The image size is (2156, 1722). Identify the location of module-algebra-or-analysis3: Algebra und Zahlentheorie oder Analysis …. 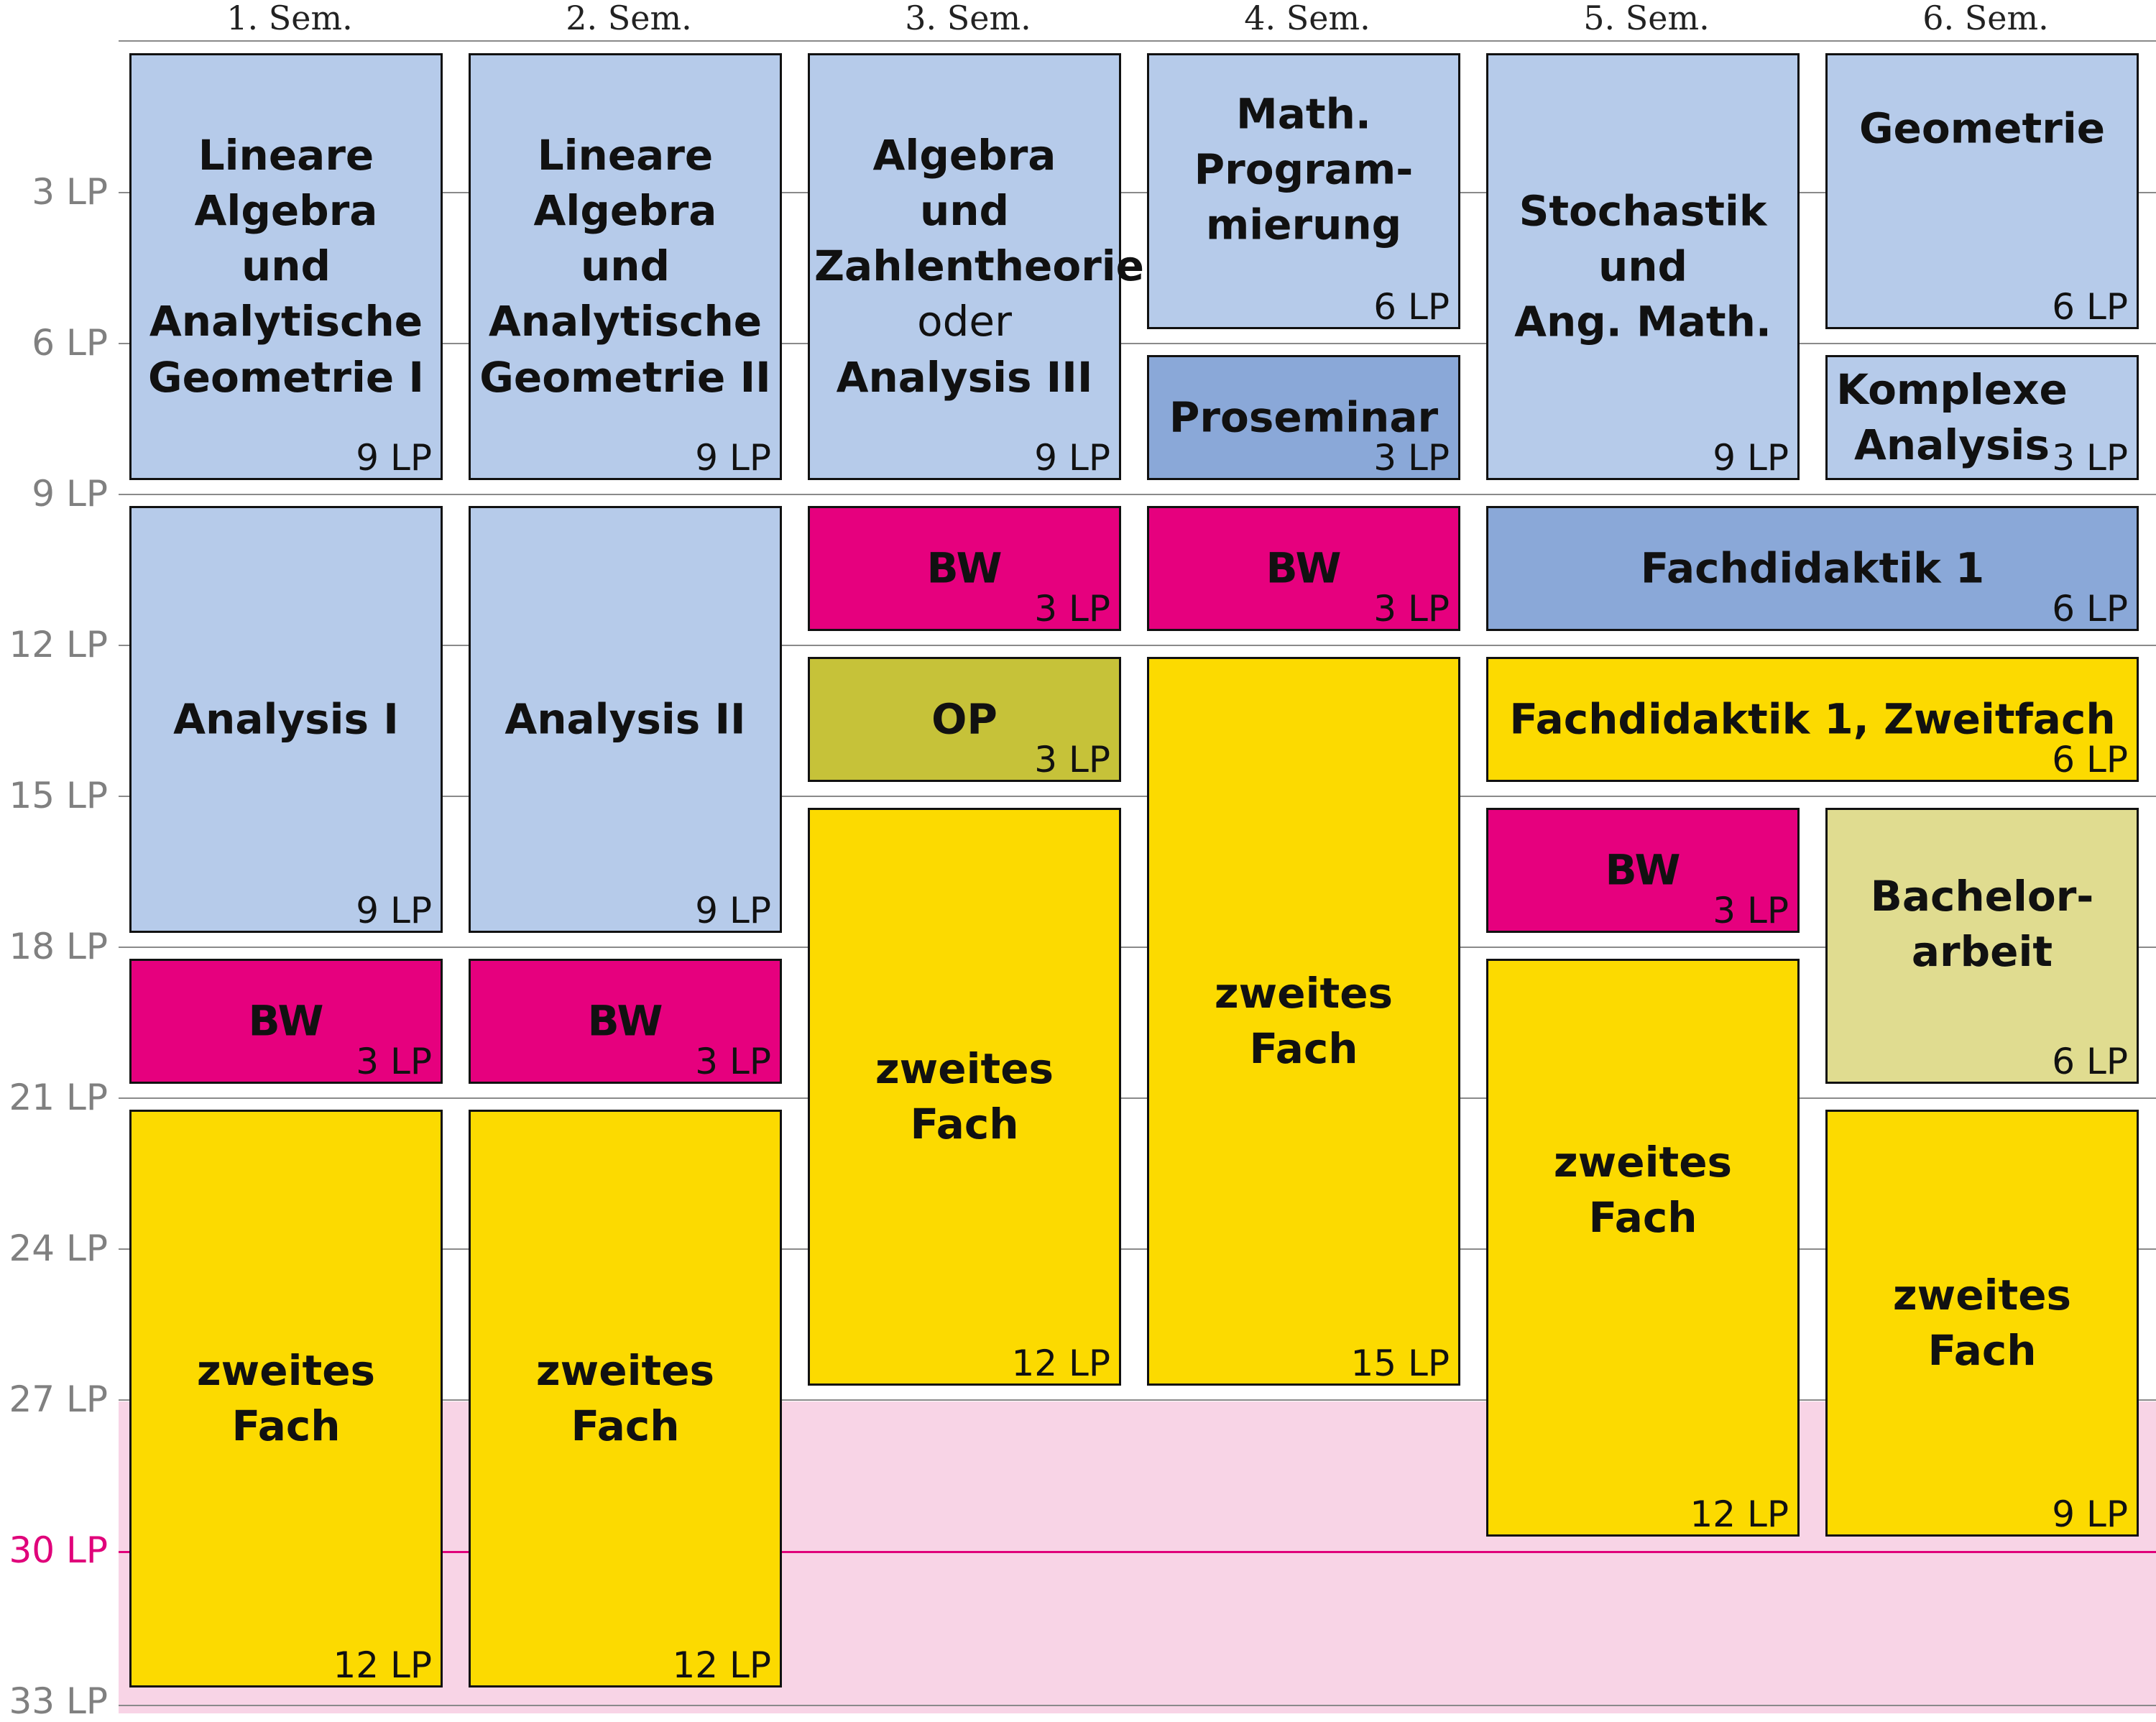
(976, 266).